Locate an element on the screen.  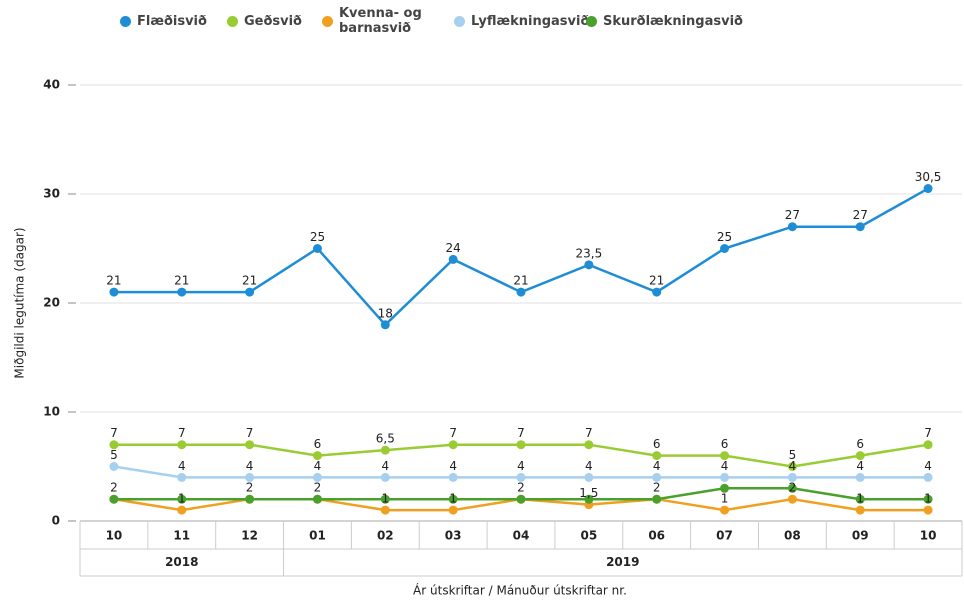
x-tick-label: 12 is located at coordinates (249, 536).